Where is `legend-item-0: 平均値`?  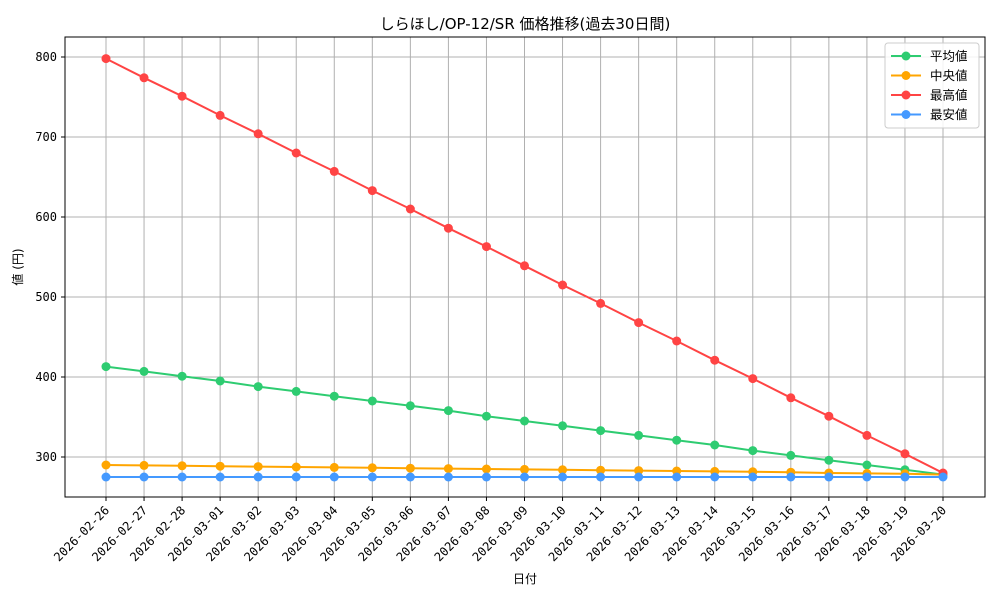
legend-item-0: 平均値 is located at coordinates (929, 56).